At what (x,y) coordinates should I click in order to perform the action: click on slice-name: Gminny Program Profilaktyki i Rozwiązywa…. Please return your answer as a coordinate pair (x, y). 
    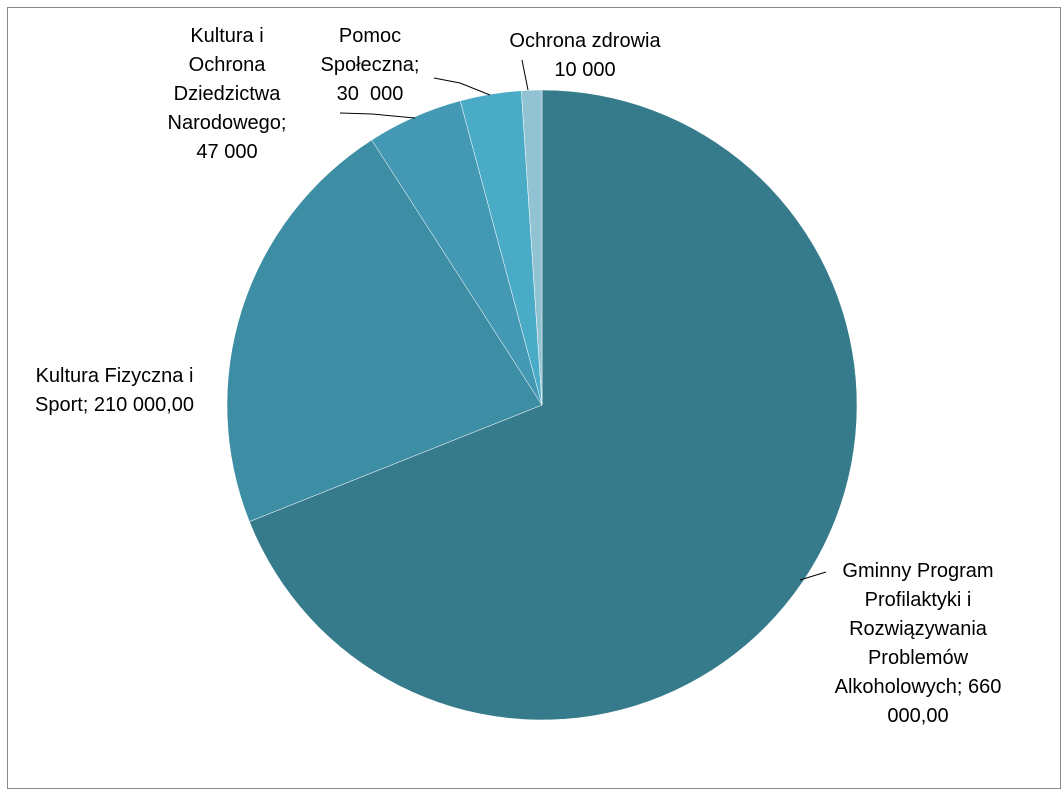
    Looking at the image, I should click on (917, 629).